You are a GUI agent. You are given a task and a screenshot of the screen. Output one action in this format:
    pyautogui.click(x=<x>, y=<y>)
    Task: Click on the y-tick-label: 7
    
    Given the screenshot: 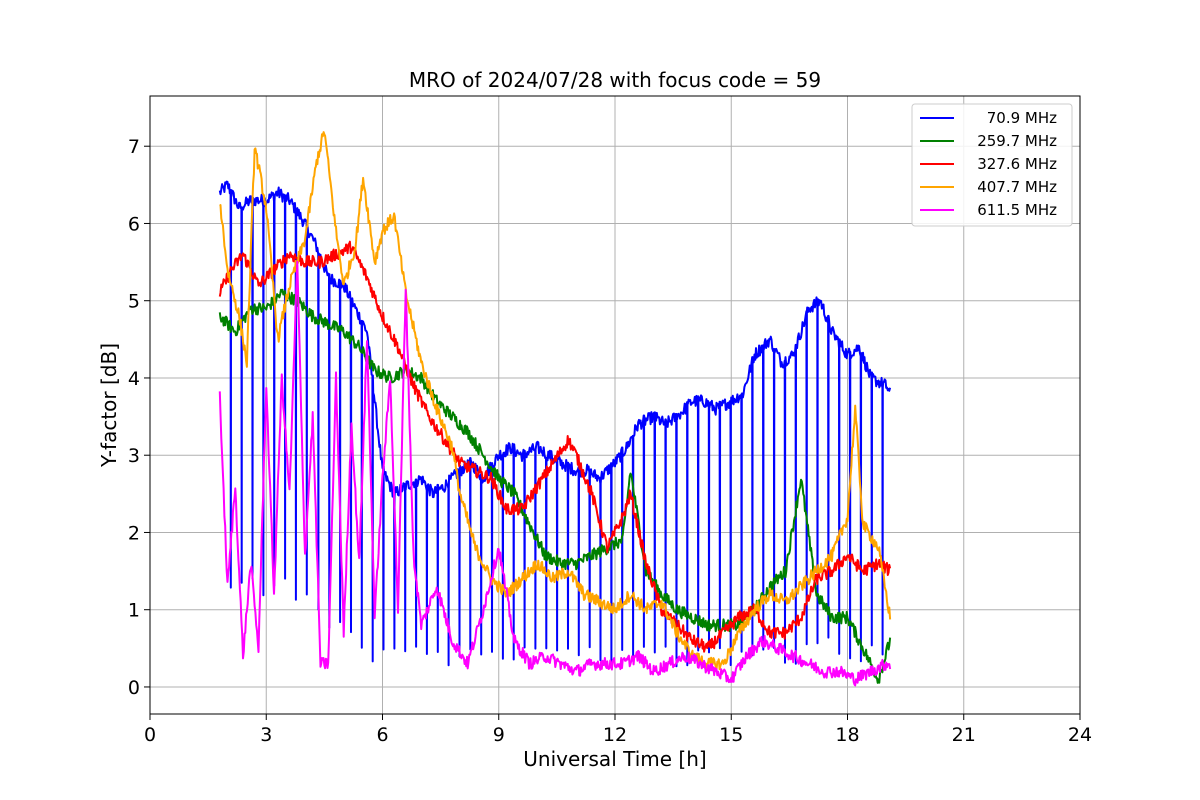 What is the action you would take?
    pyautogui.click(x=134, y=147)
    